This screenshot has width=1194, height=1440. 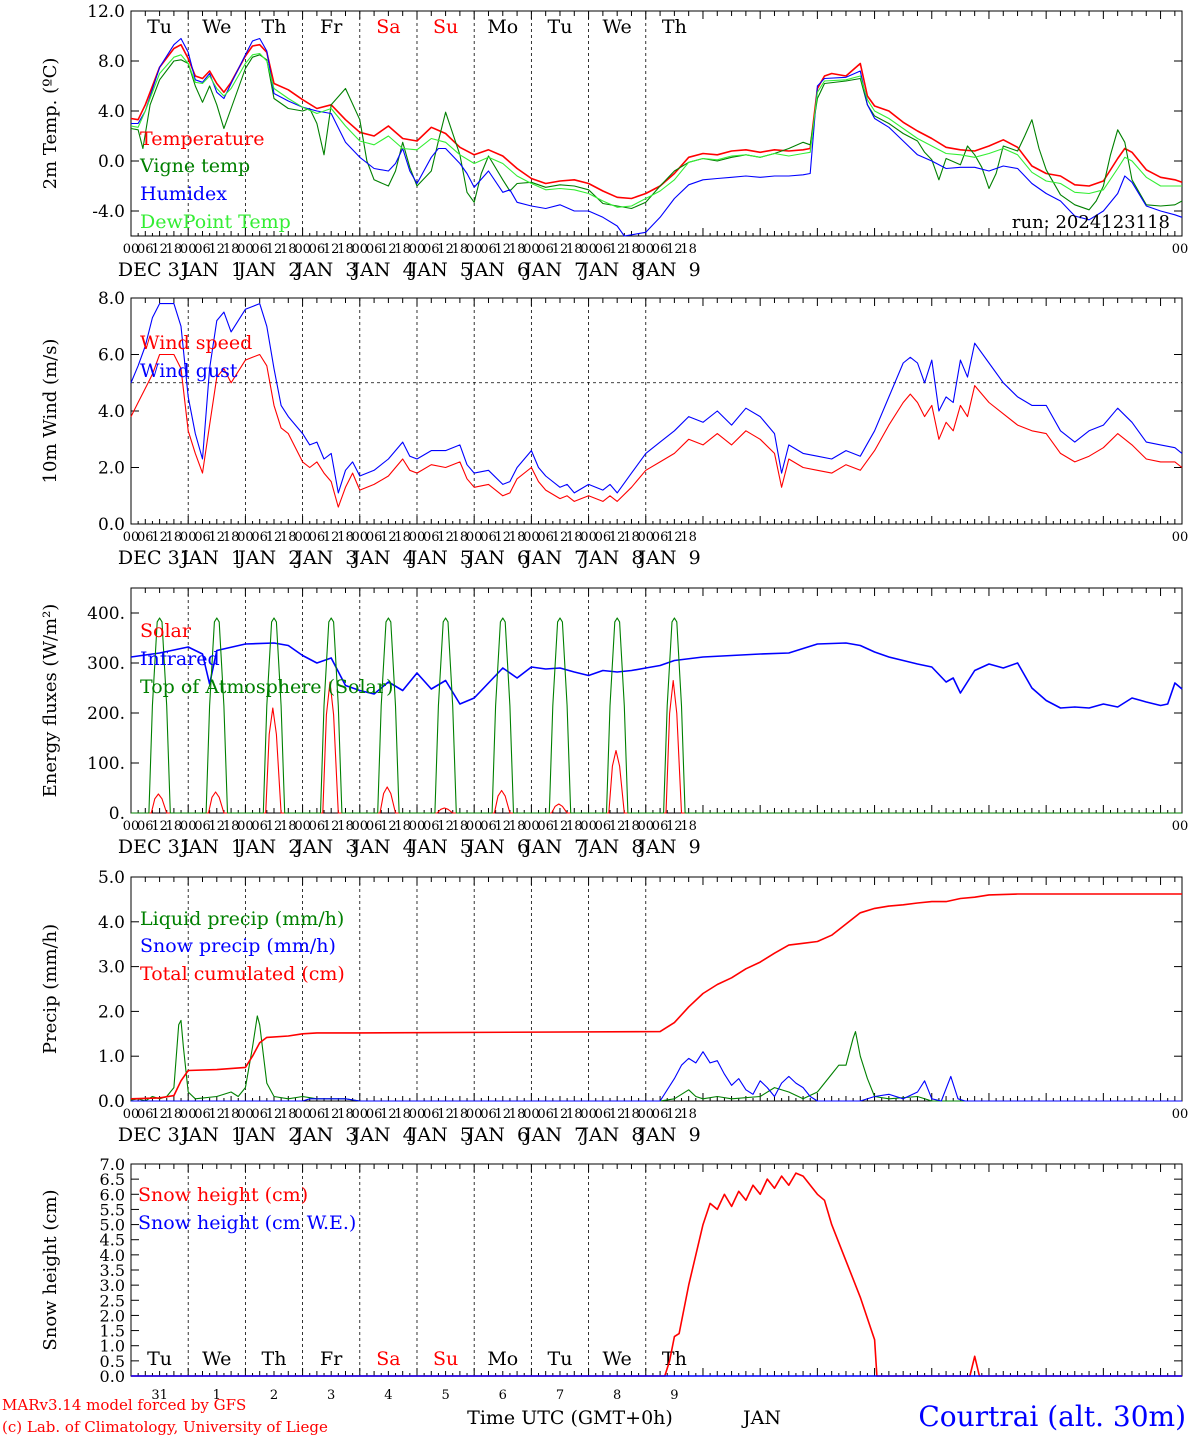 I want to click on legend-entry: Snow precip (mm/h), so click(x=238, y=946).